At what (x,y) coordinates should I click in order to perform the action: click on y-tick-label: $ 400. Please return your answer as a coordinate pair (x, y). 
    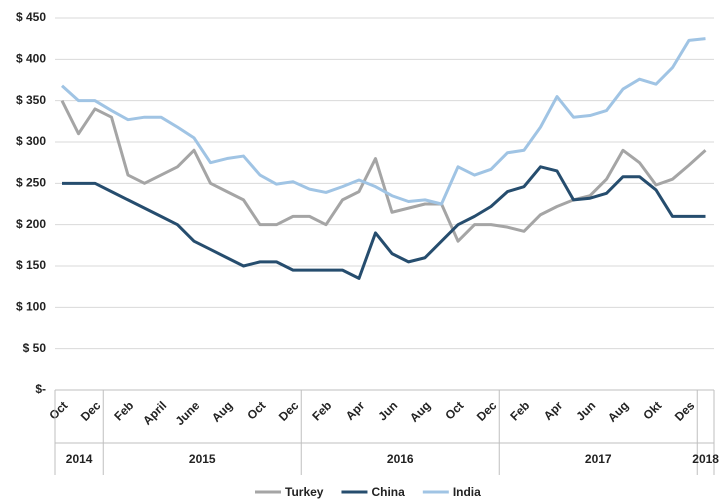
    Looking at the image, I should click on (31, 59).